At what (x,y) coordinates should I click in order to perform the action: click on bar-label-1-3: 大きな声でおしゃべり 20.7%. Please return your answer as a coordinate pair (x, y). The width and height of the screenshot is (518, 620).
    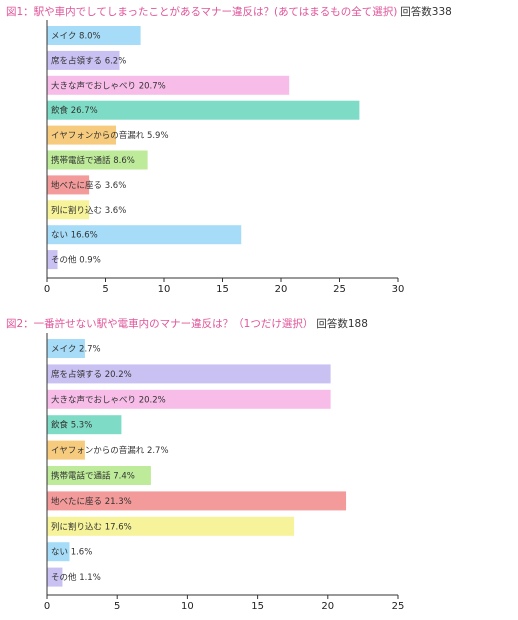
    Looking at the image, I should click on (108, 85).